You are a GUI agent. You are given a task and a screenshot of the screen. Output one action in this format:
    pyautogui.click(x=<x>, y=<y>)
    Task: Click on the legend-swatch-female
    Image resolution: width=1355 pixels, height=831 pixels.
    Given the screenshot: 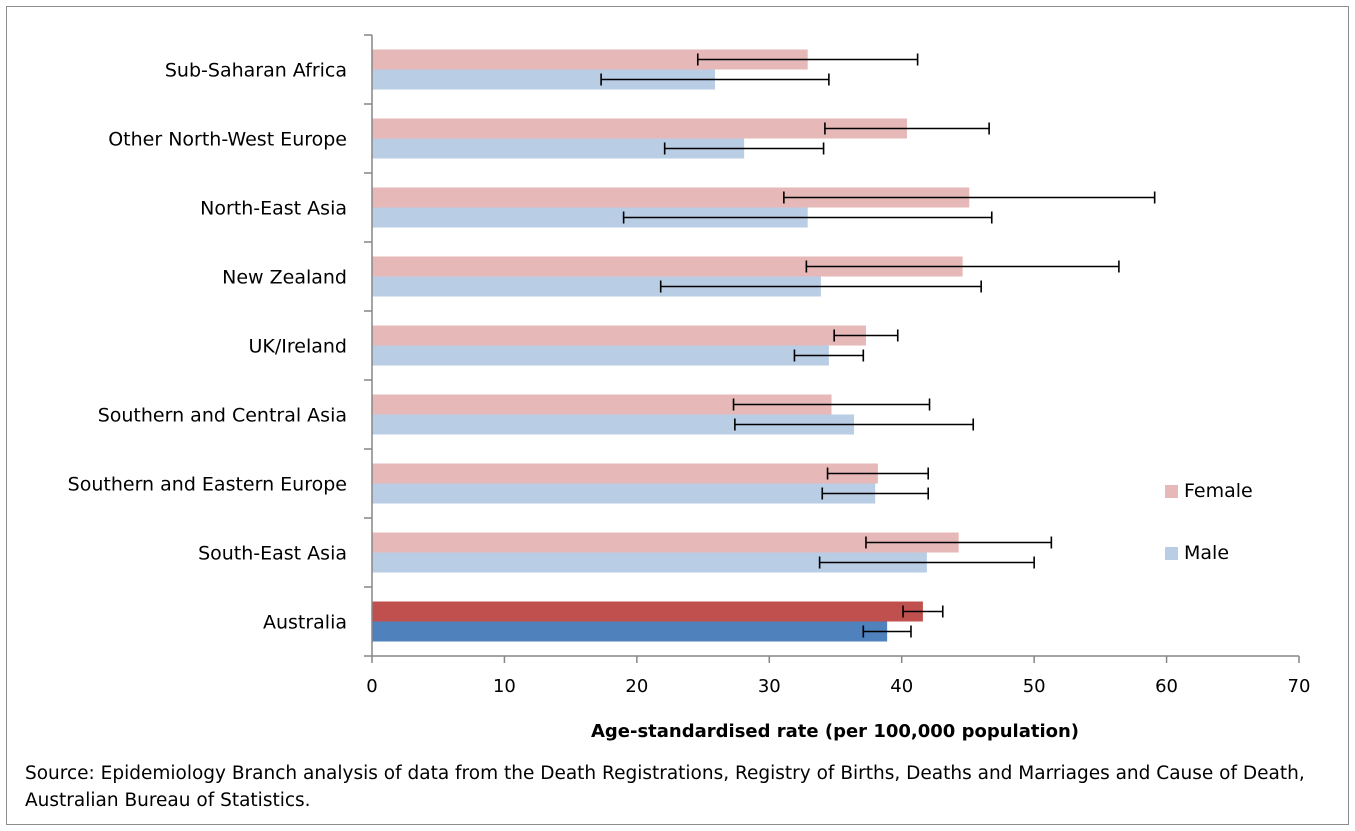 What is the action you would take?
    pyautogui.click(x=1171, y=491)
    